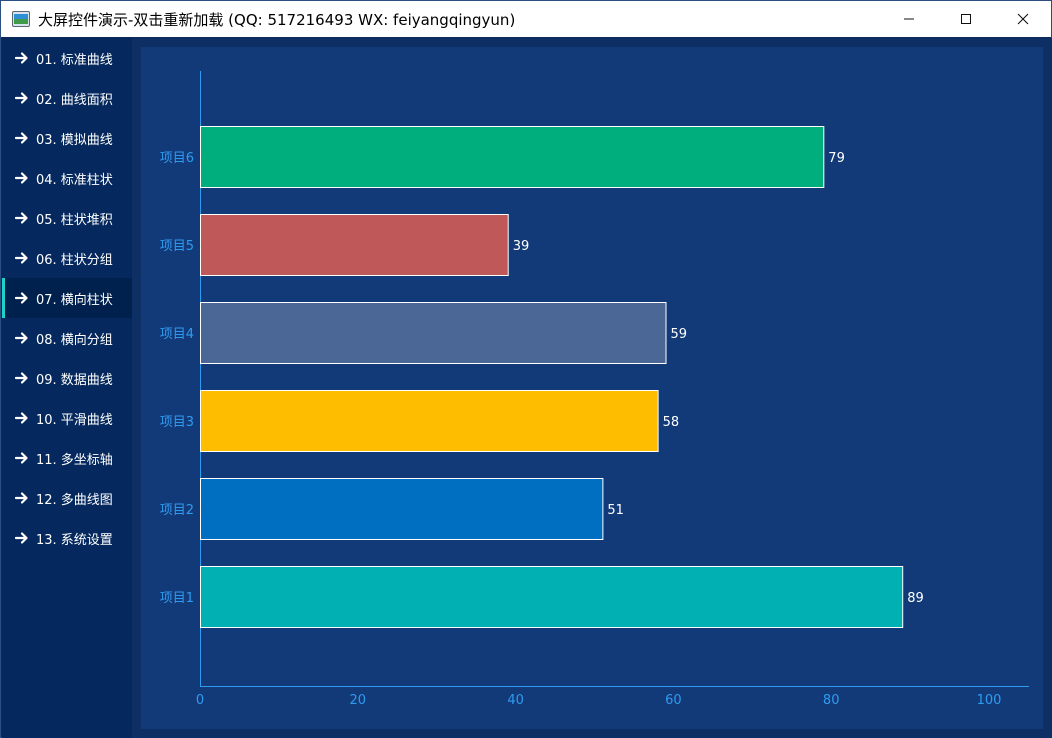  Describe the element at coordinates (515, 700) in the screenshot. I see `x-tick-label: 40` at that location.